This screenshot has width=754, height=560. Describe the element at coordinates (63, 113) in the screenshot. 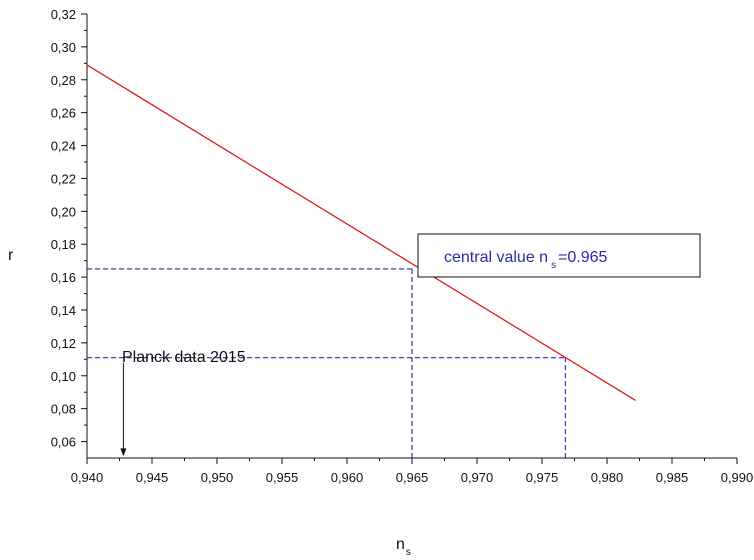

I see `y-tick-label: 0,26` at that location.